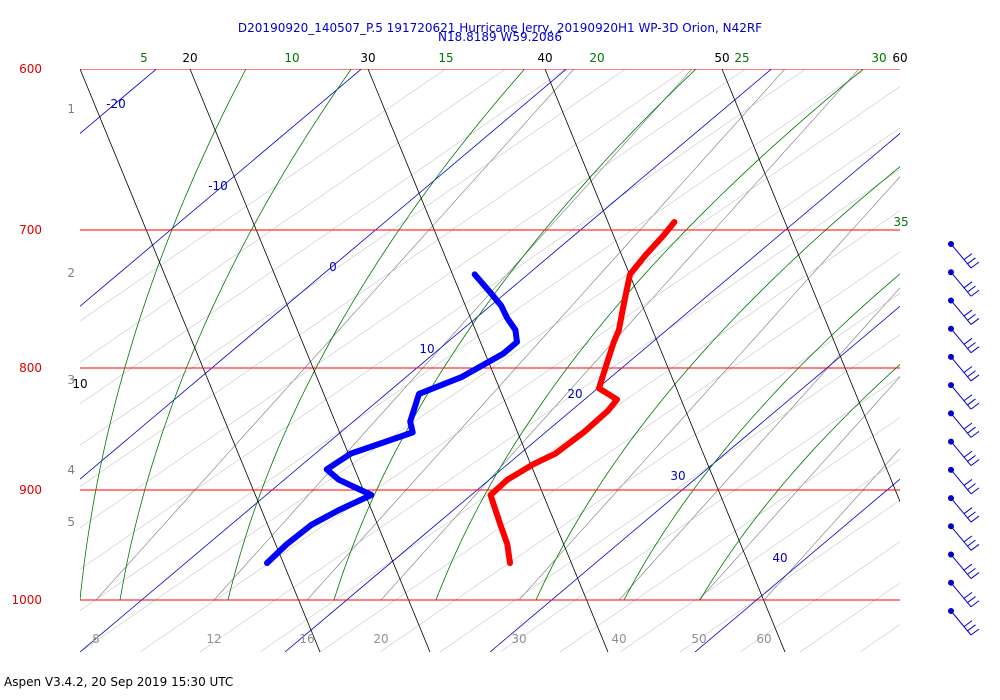 The image size is (1000, 700). I want to click on pressure-tick-label: 900, so click(30, 490).